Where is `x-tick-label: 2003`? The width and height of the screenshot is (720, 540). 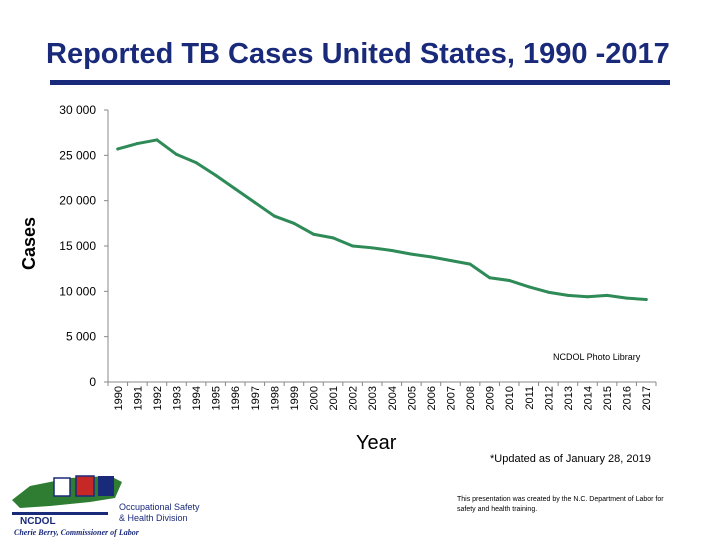
x-tick-label: 2003 is located at coordinates (373, 398).